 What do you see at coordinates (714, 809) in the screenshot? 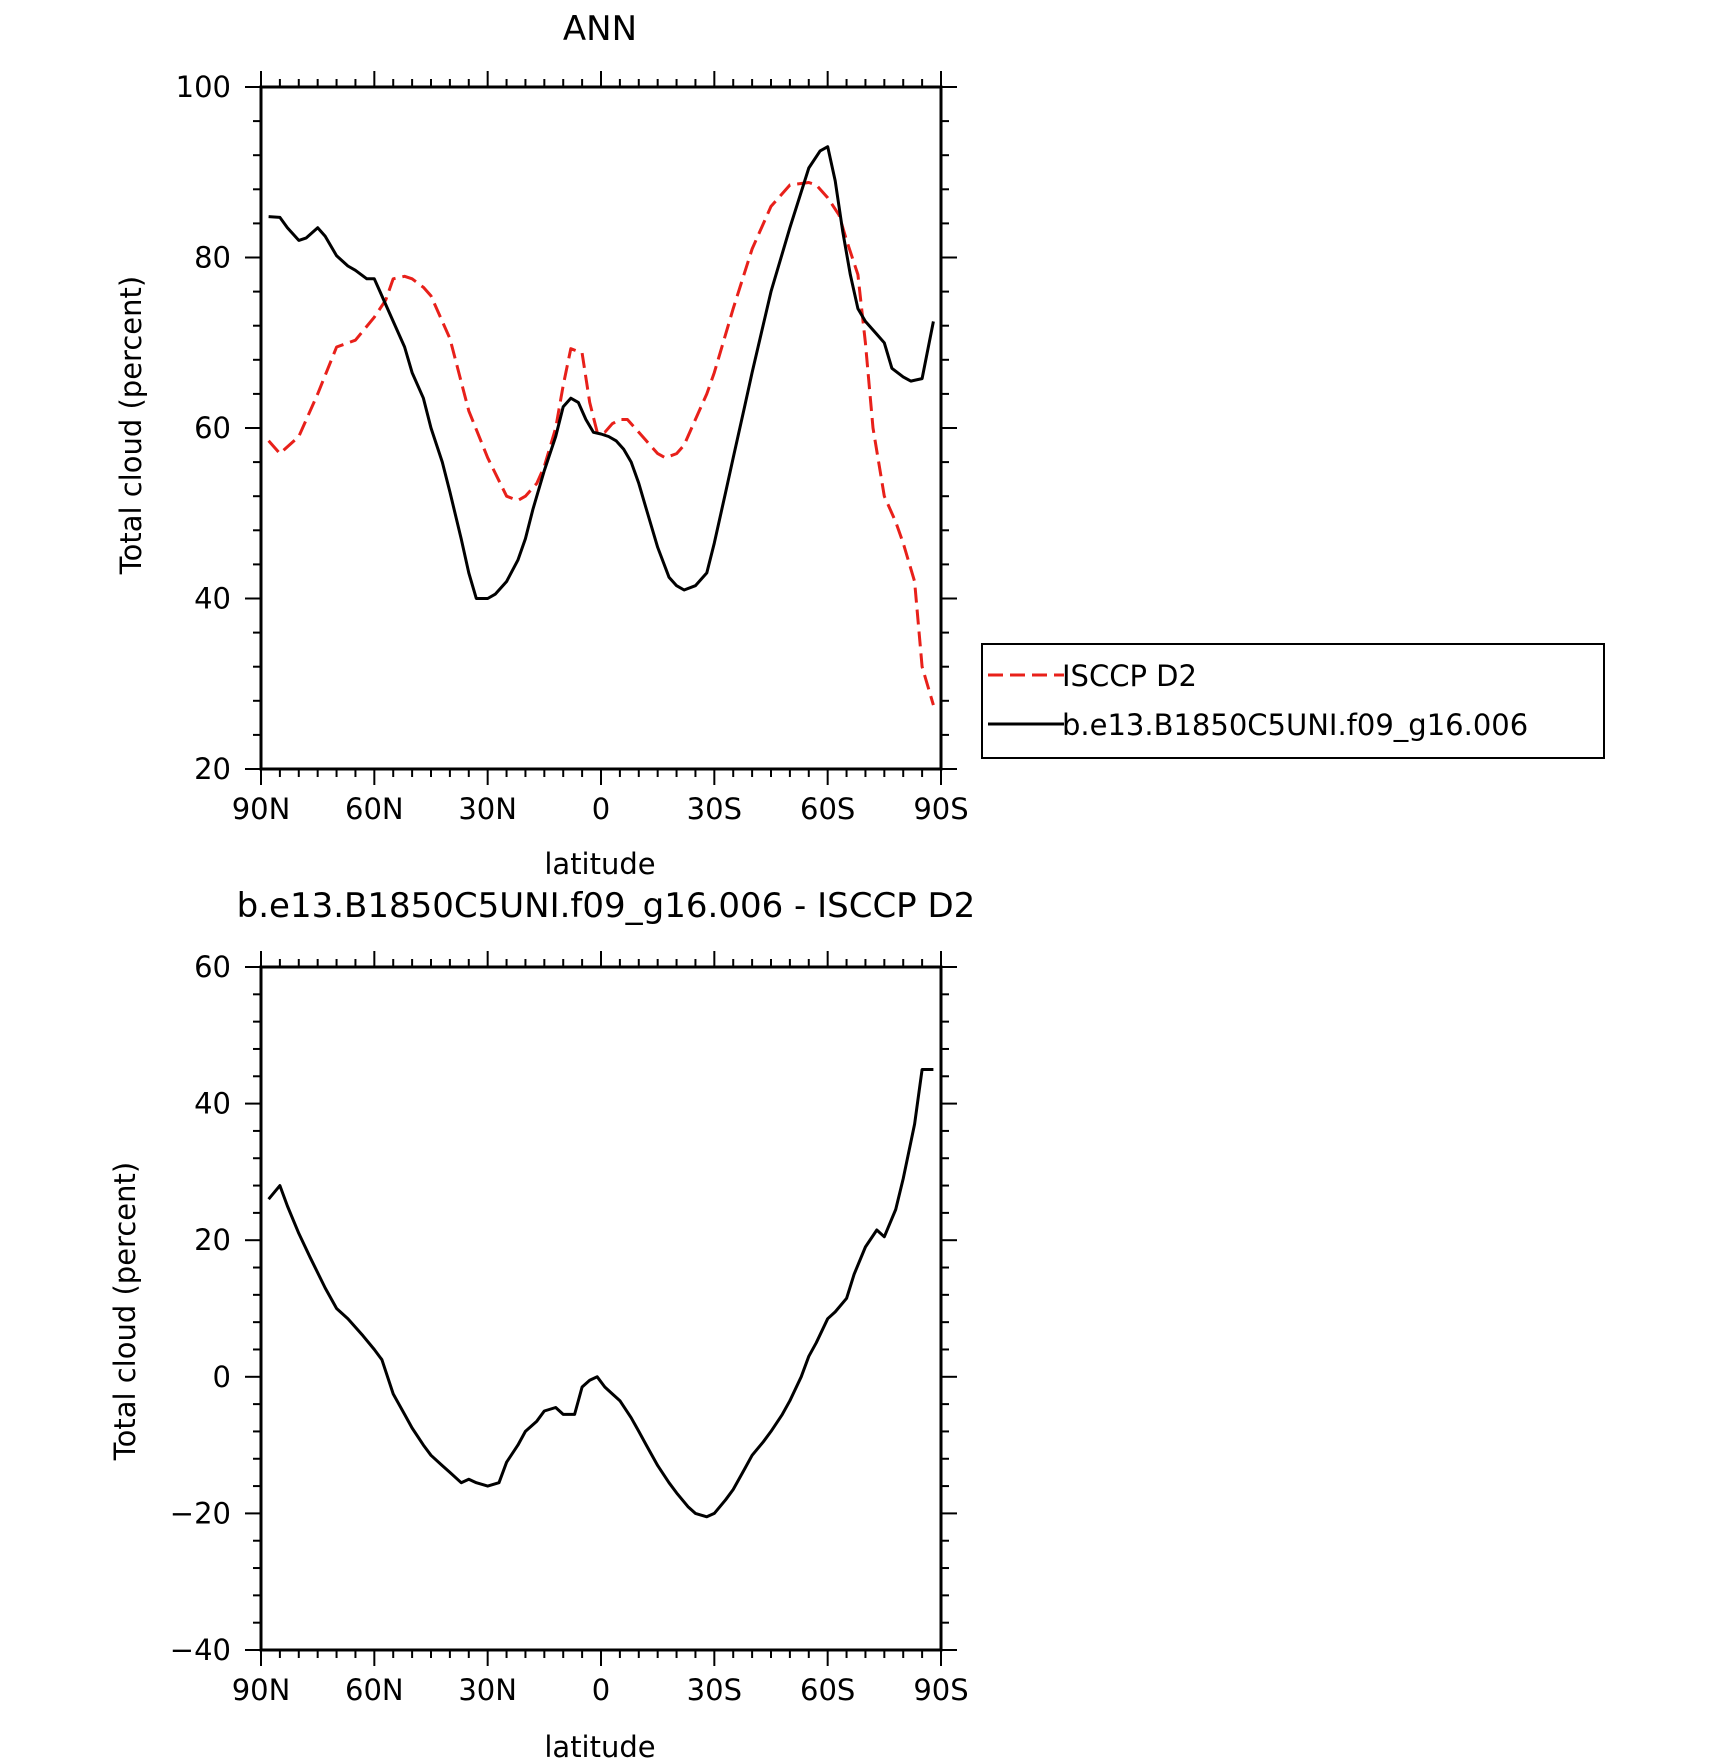
I see `top-xtick-label: 30S` at bounding box center [714, 809].